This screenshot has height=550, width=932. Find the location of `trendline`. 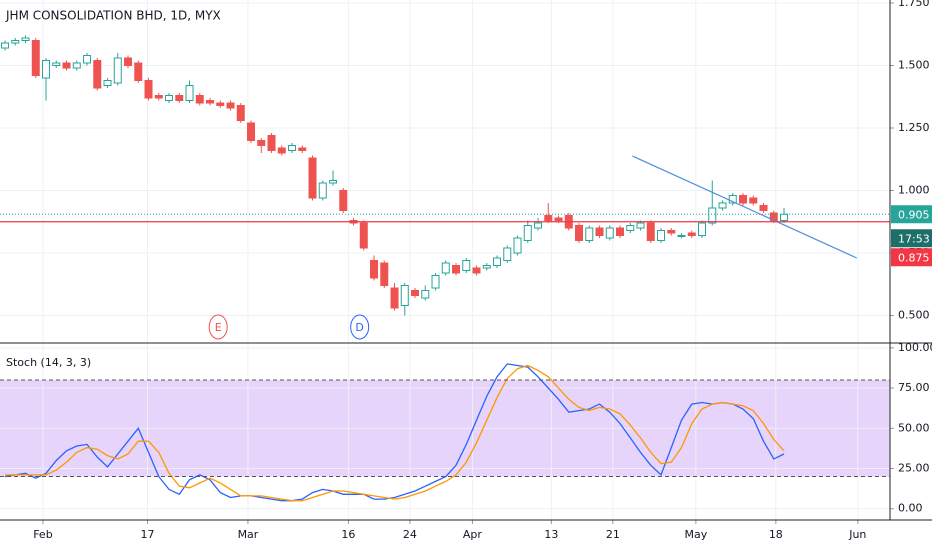

trendline is located at coordinates (745, 207).